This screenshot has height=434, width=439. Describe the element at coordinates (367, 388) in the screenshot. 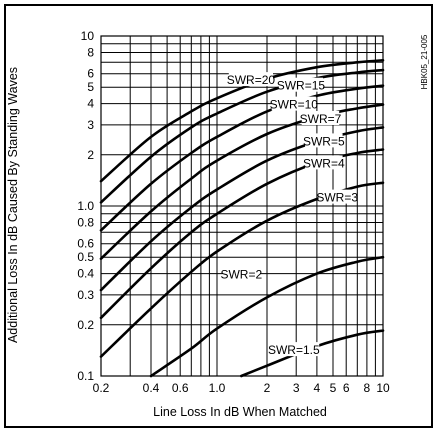

I see `x-tick-label: 8` at that location.